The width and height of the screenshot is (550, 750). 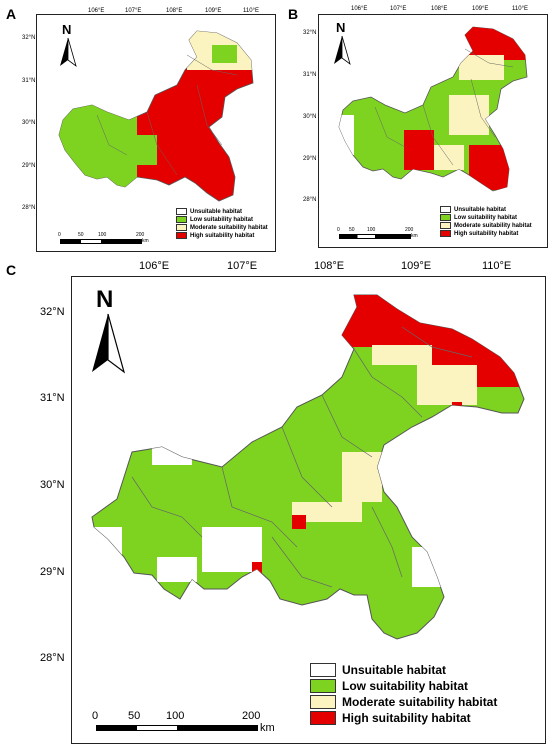 What do you see at coordinates (67, 29) in the screenshot?
I see `a-north-label: N` at bounding box center [67, 29].